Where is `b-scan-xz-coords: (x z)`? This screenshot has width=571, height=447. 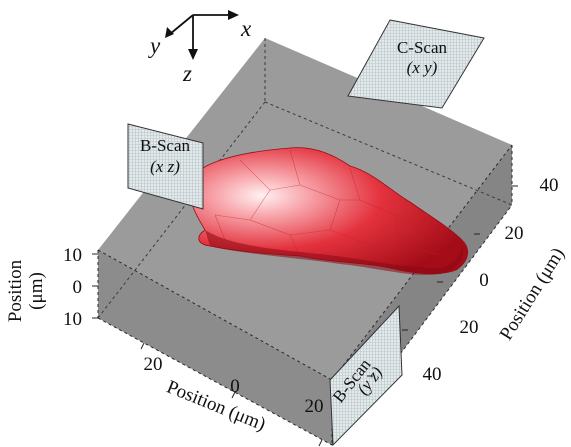 b-scan-xz-coords: (x z) is located at coordinates (165, 166).